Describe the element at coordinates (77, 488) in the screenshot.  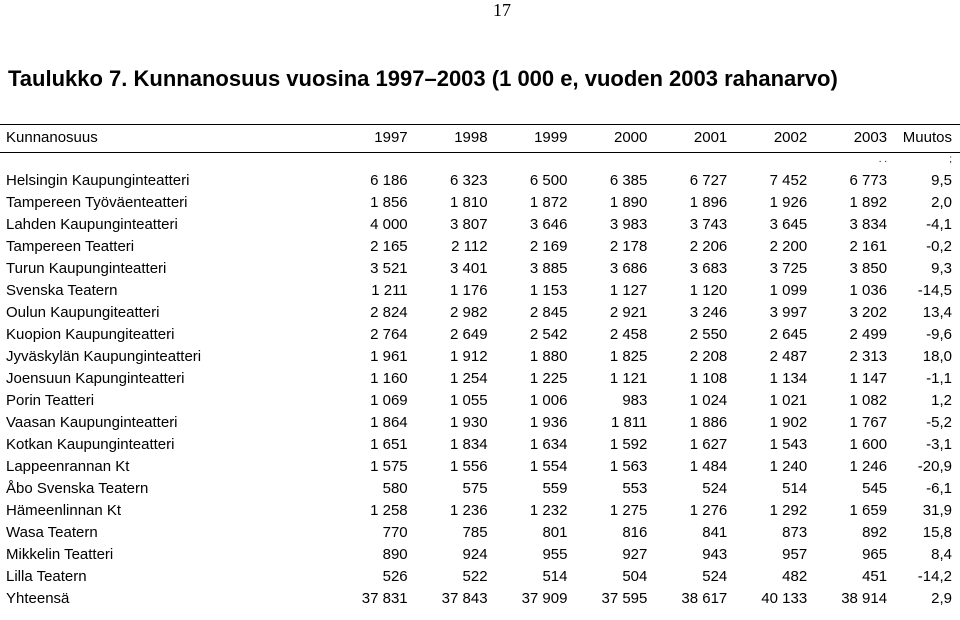
I see `cell-name: Åbo Svenska Teatern` at that location.